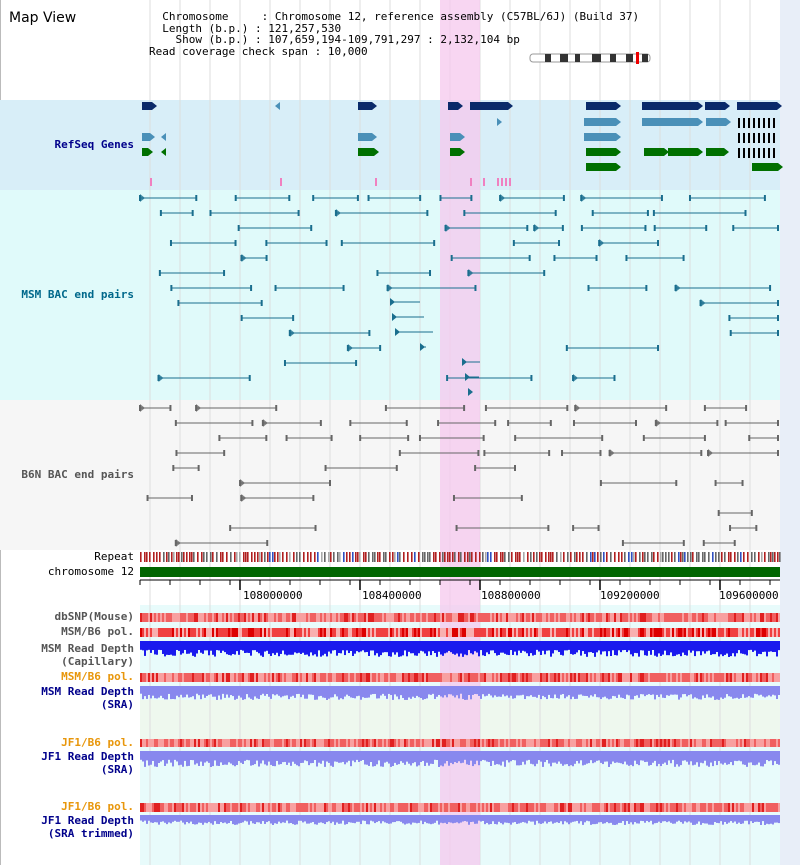  I want to click on gene-arrow, so click(700, 106).